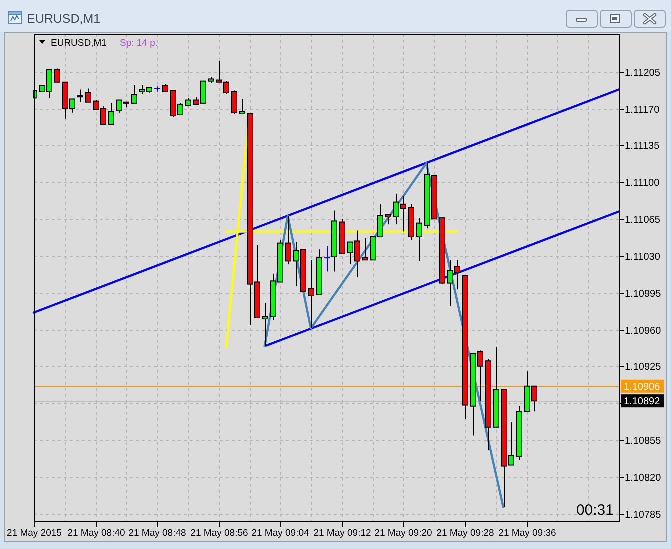 This screenshot has height=549, width=671. I want to click on y-tick-label: 1.10785, so click(643, 515).